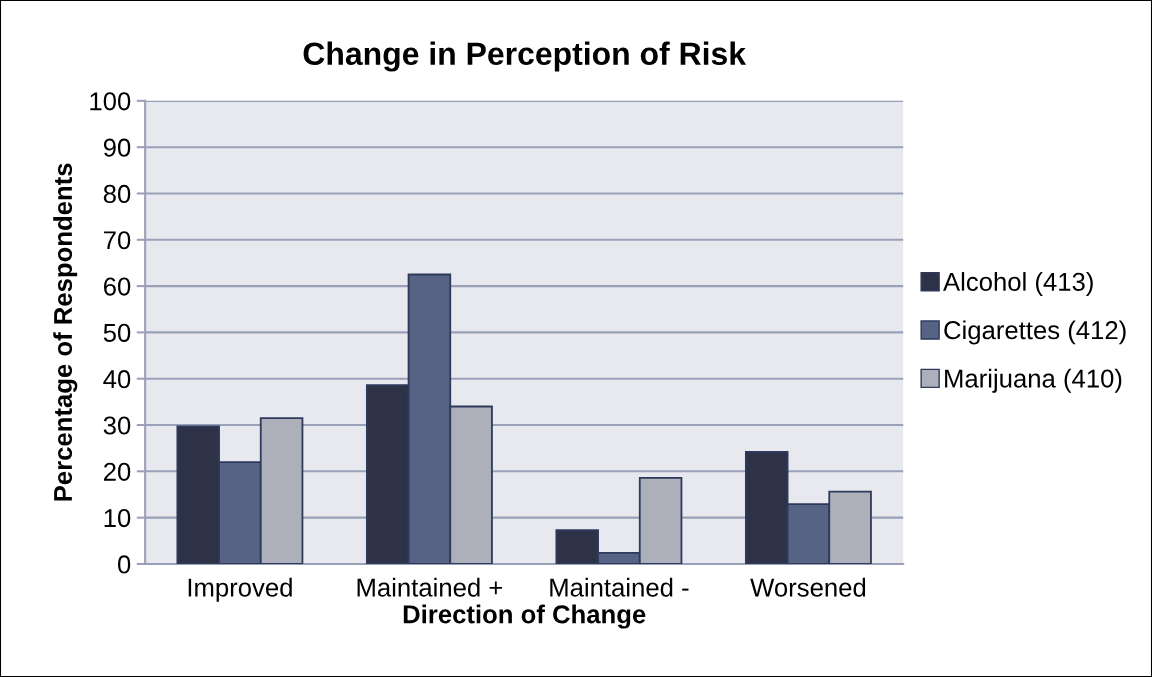 This screenshot has height=677, width=1152. Describe the element at coordinates (619, 587) in the screenshot. I see `x-tick-label: Maintained -` at that location.